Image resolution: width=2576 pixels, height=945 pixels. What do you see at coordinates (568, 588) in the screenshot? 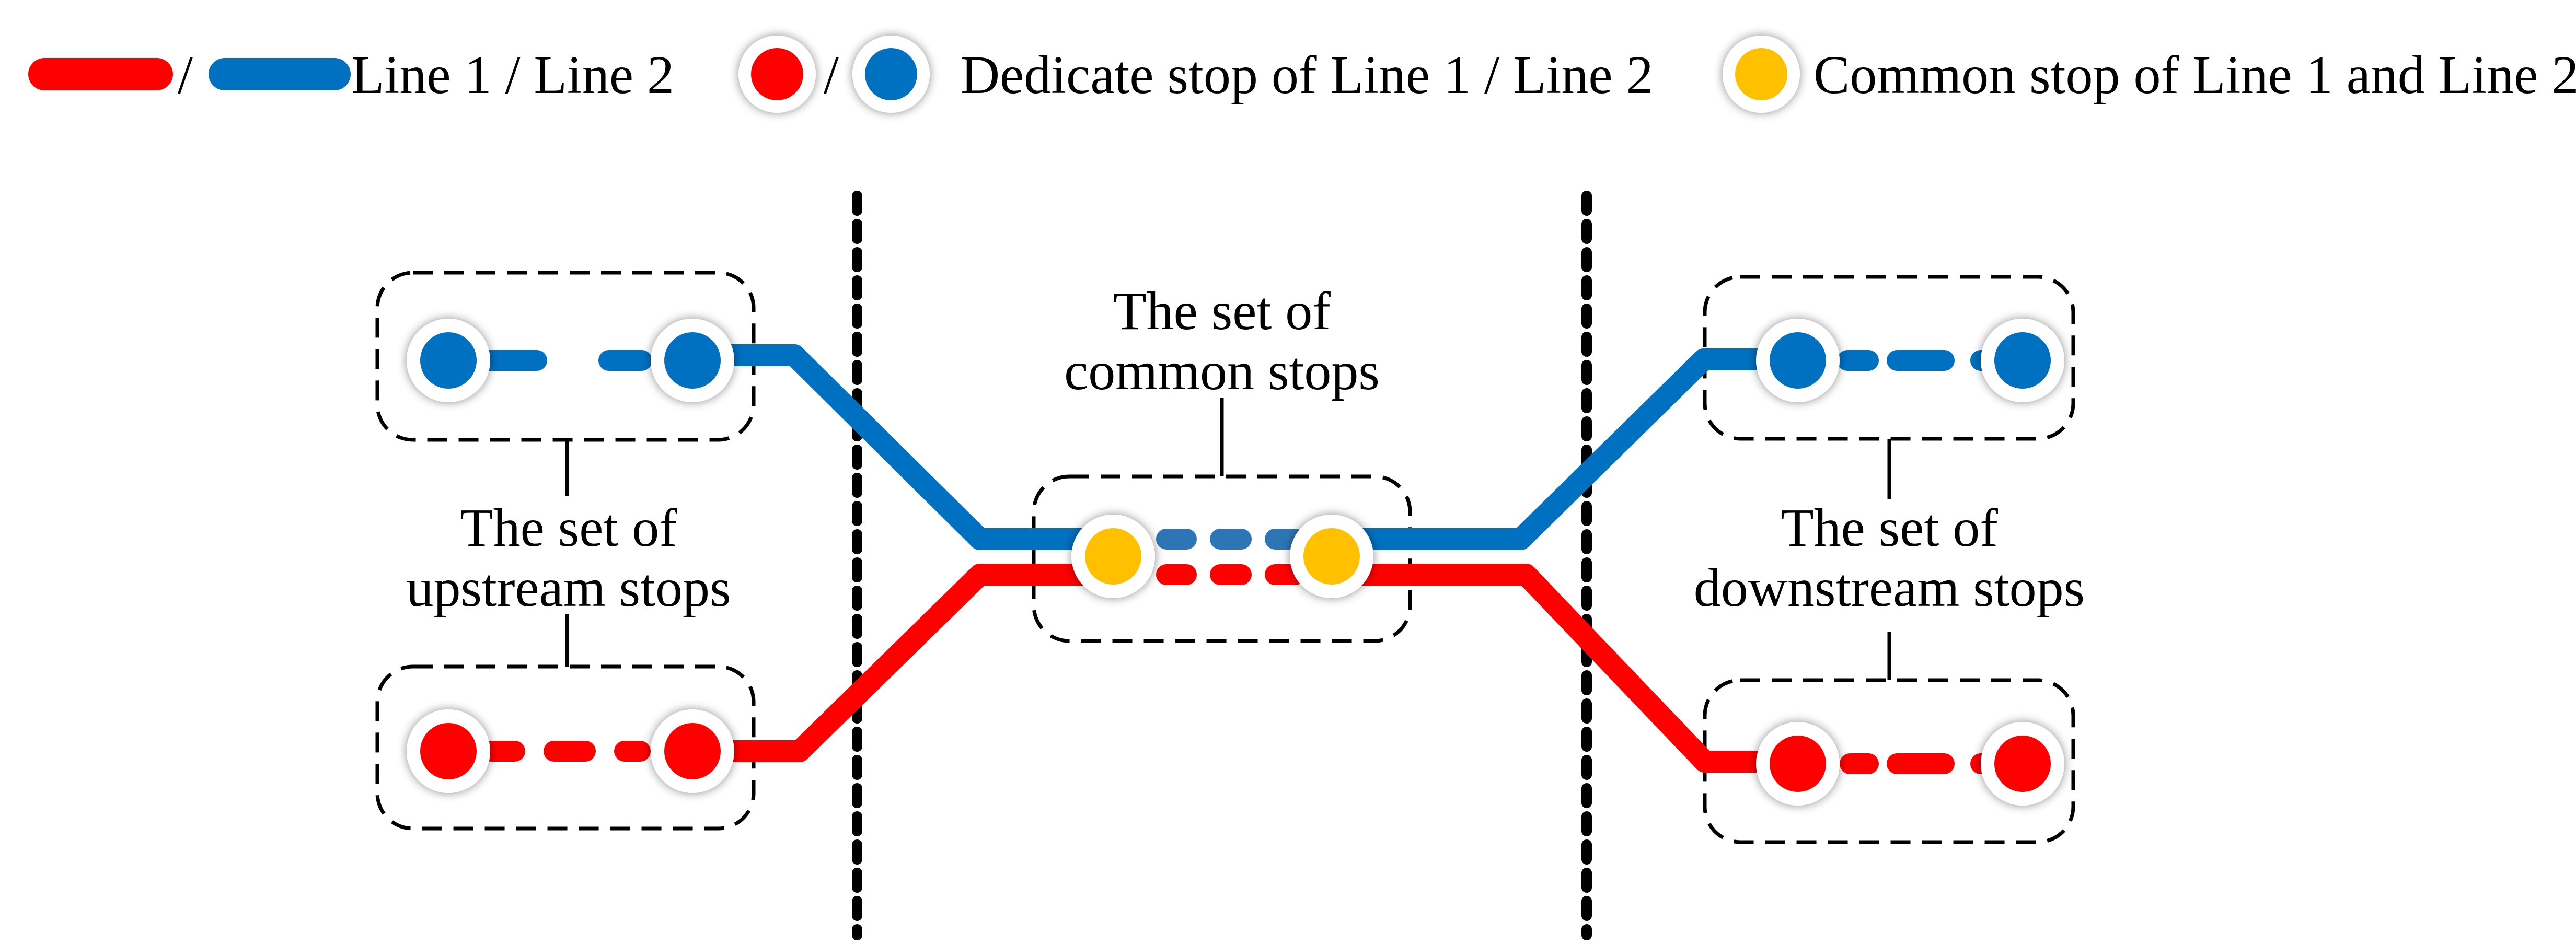
I see `upstream-label-line2: upstream stops` at bounding box center [568, 588].